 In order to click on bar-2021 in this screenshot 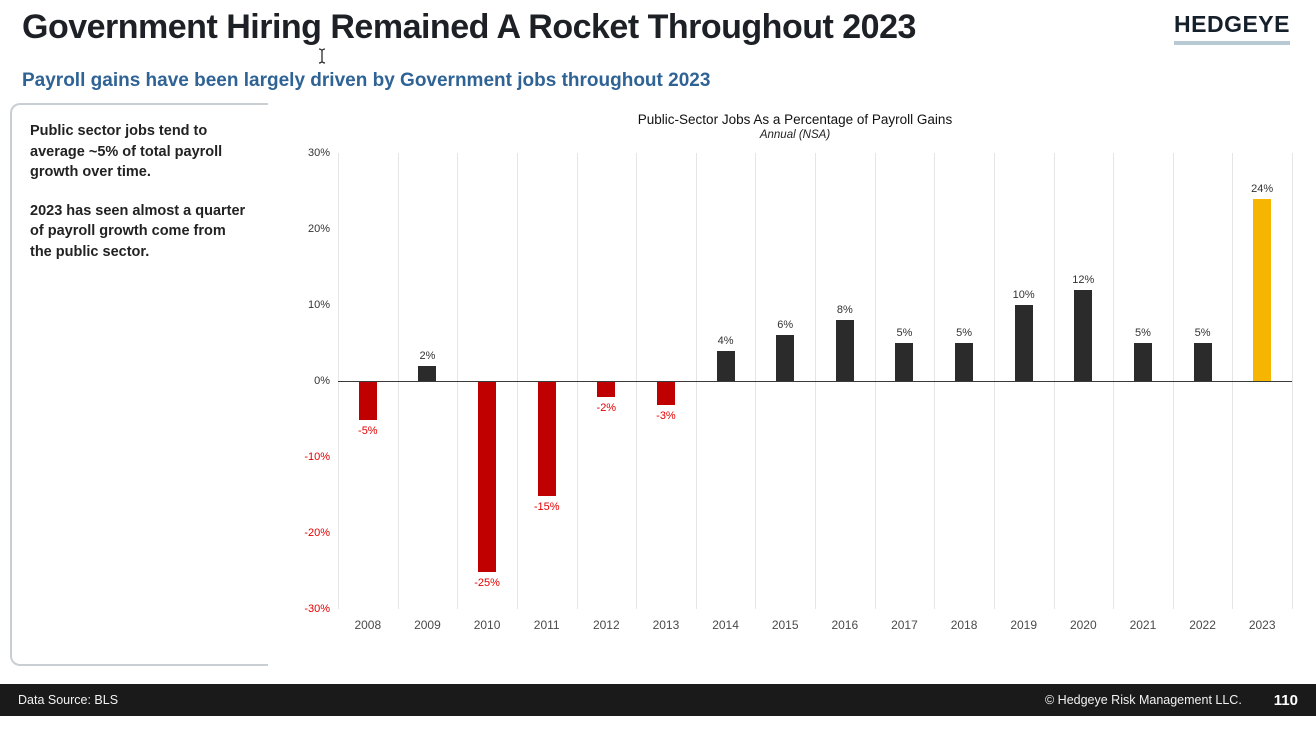, I will do `click(1142, 362)`.